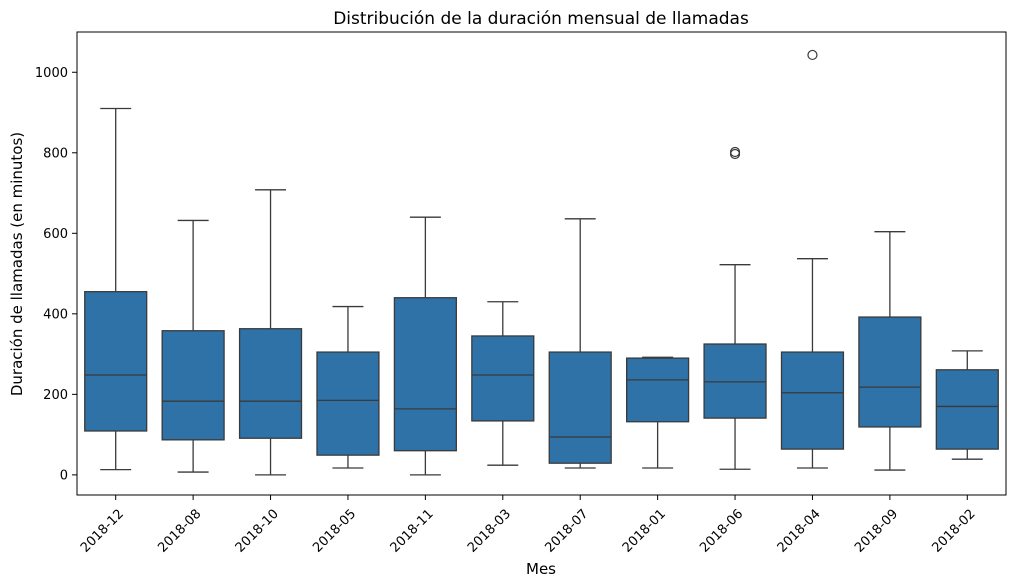 This screenshot has height=586, width=1016. I want to click on x-tick-label: 2018-11, so click(412, 531).